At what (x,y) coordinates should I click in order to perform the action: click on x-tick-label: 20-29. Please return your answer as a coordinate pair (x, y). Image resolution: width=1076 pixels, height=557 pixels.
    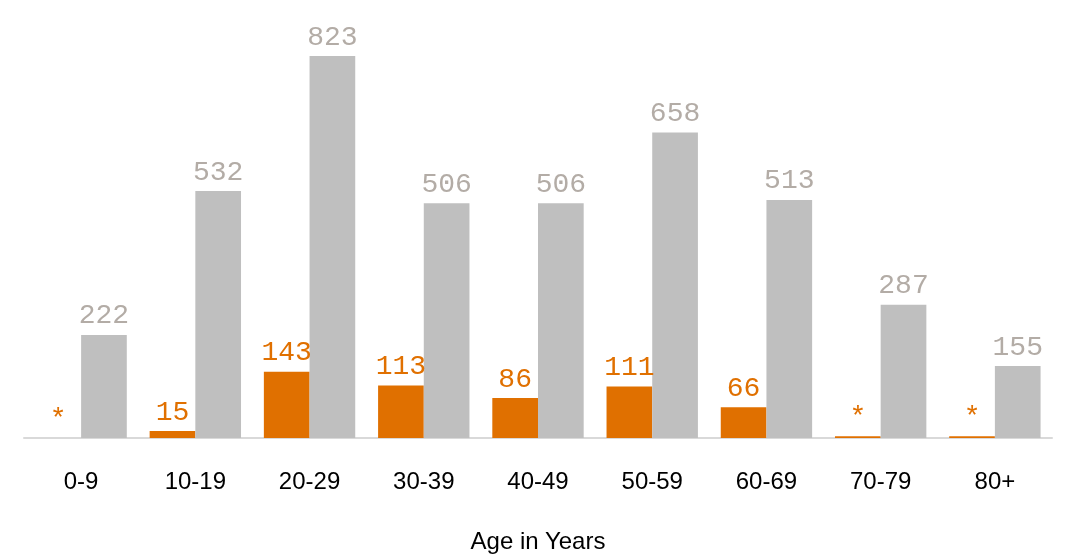
    Looking at the image, I should click on (309, 480).